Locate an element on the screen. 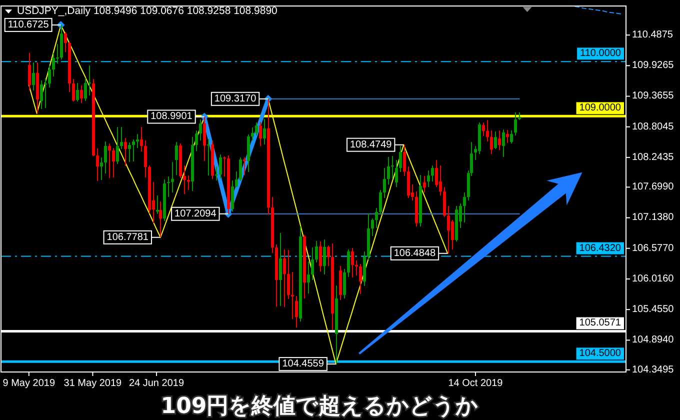  y-tick-label: 106.5770 is located at coordinates (653, 248).